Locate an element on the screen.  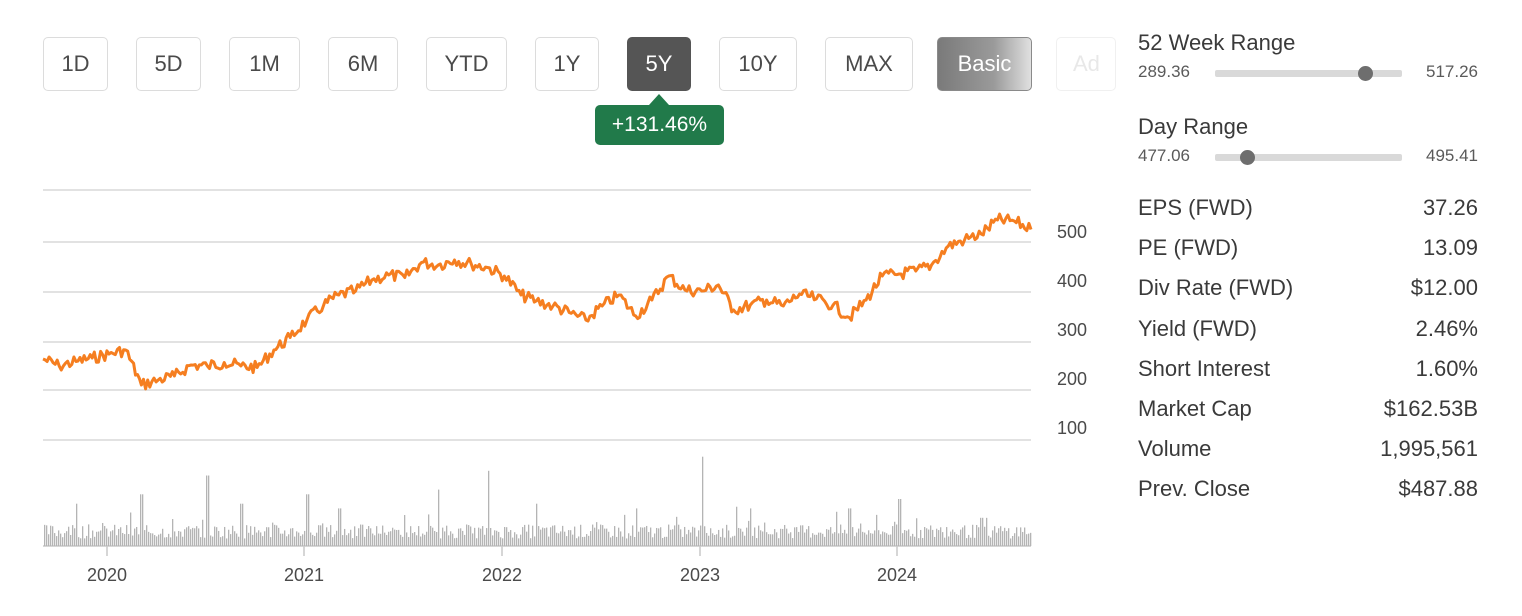
range-button-1m: 1M is located at coordinates (264, 64).